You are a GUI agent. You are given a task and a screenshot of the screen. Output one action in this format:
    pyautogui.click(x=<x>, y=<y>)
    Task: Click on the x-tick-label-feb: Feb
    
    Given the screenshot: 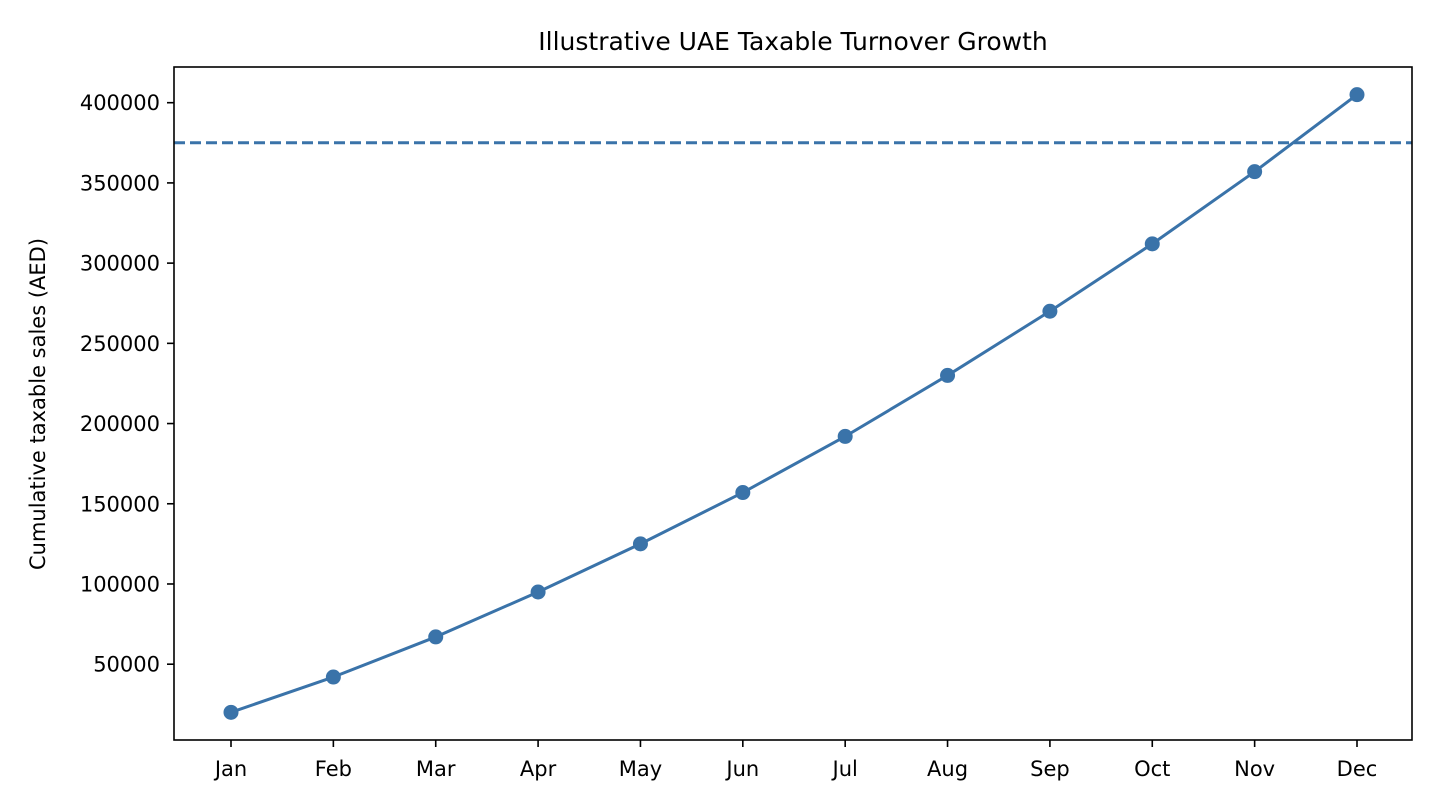 What is the action you would take?
    pyautogui.click(x=333, y=769)
    